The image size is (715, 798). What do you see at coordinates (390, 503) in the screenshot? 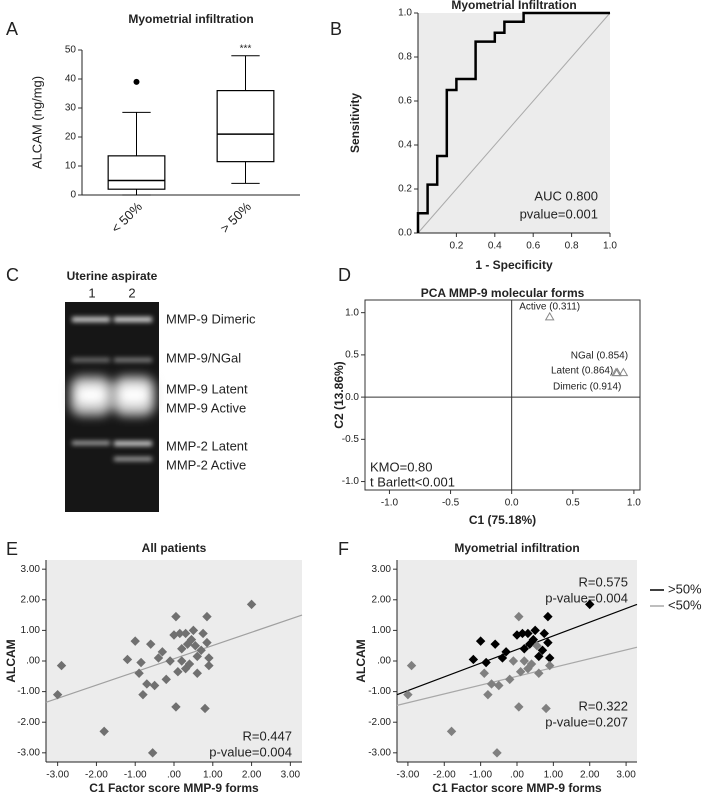
I see `x-tick-label: -1.0` at bounding box center [390, 503].